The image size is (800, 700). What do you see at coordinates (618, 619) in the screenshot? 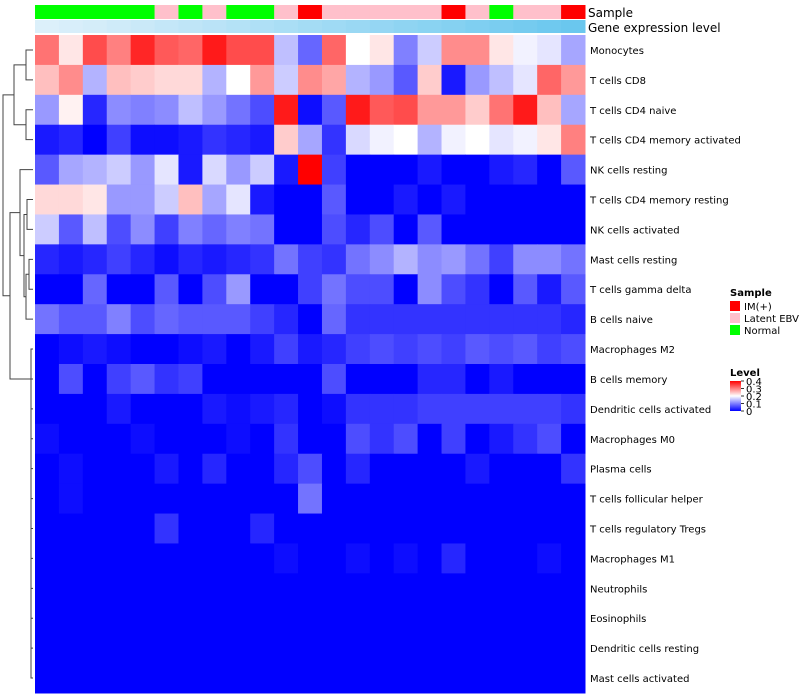
I see `row-label: Eosinophils` at bounding box center [618, 619].